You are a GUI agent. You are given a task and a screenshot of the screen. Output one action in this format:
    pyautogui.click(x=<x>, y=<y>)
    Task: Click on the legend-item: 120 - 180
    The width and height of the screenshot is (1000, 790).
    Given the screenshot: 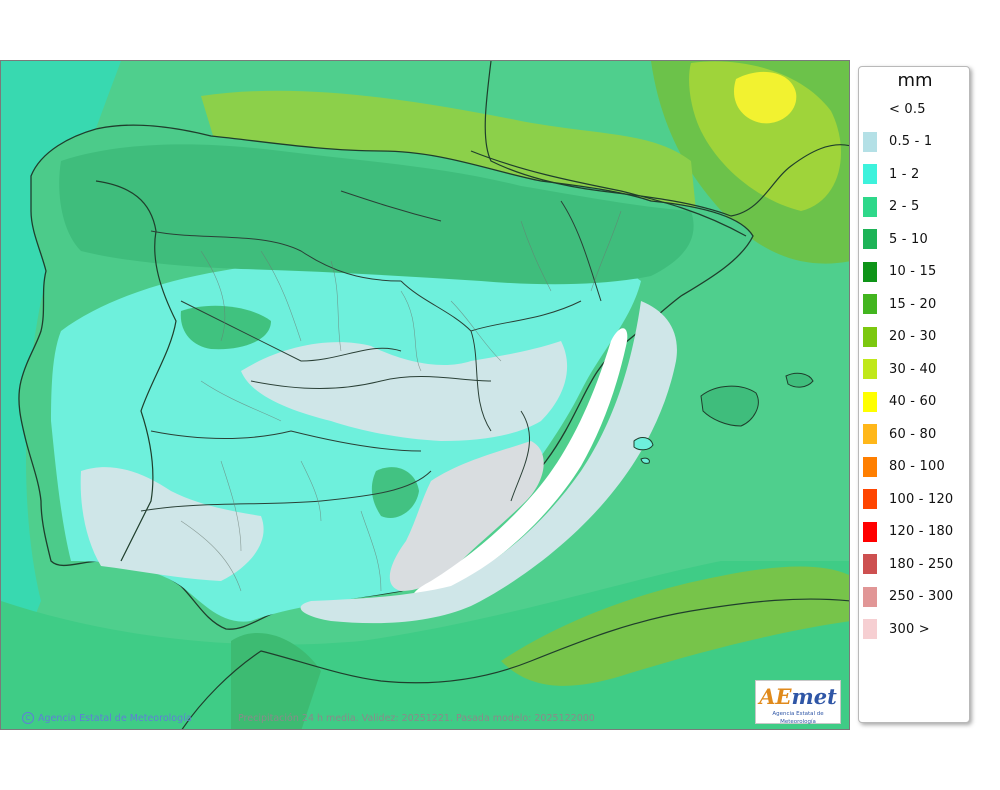 What is the action you would take?
    pyautogui.click(x=908, y=531)
    